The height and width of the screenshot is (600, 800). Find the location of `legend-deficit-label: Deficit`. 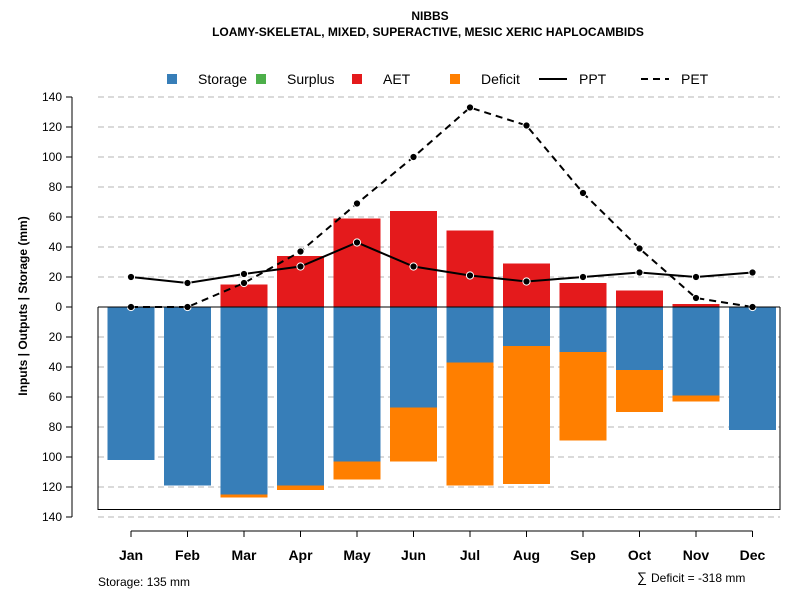

legend-deficit-label: Deficit is located at coordinates (500, 79).